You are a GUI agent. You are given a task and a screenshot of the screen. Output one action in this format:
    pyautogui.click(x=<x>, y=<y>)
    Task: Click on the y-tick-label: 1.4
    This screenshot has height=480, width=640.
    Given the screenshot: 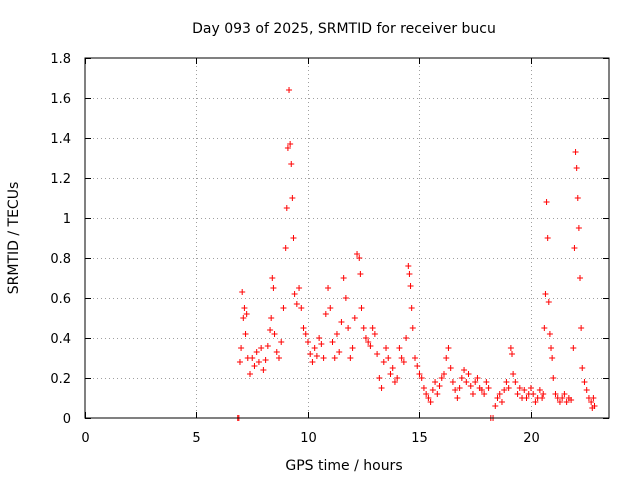 What is the action you would take?
    pyautogui.click(x=60, y=139)
    